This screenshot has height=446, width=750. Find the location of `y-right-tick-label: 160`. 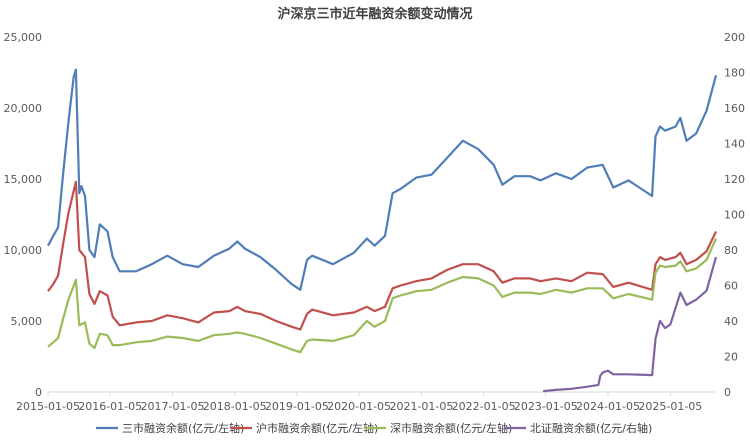

y-right-tick-label: 160 is located at coordinates (734, 108).